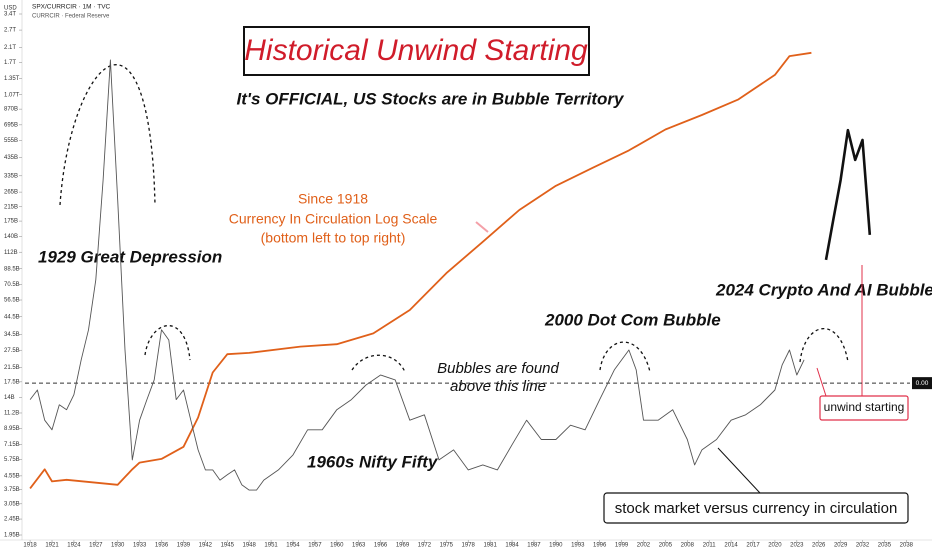 Image resolution: width=932 pixels, height=550 pixels. What do you see at coordinates (12, 79) in the screenshot?
I see `y-tick-label: 1.35T` at bounding box center [12, 79].